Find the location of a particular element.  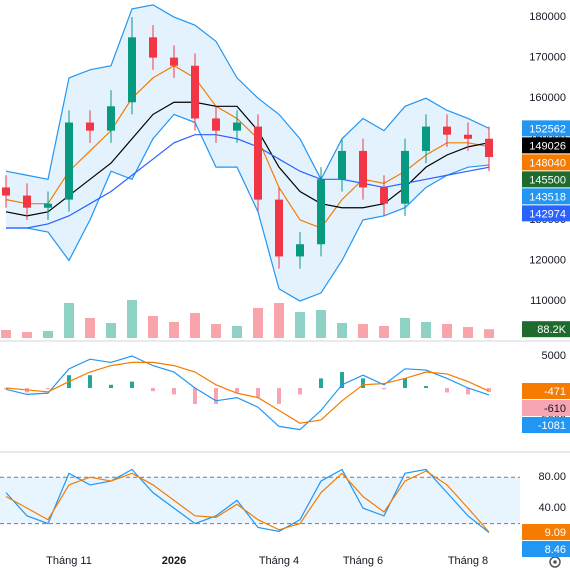

y-tick-label: 120000 is located at coordinates (547, 260).